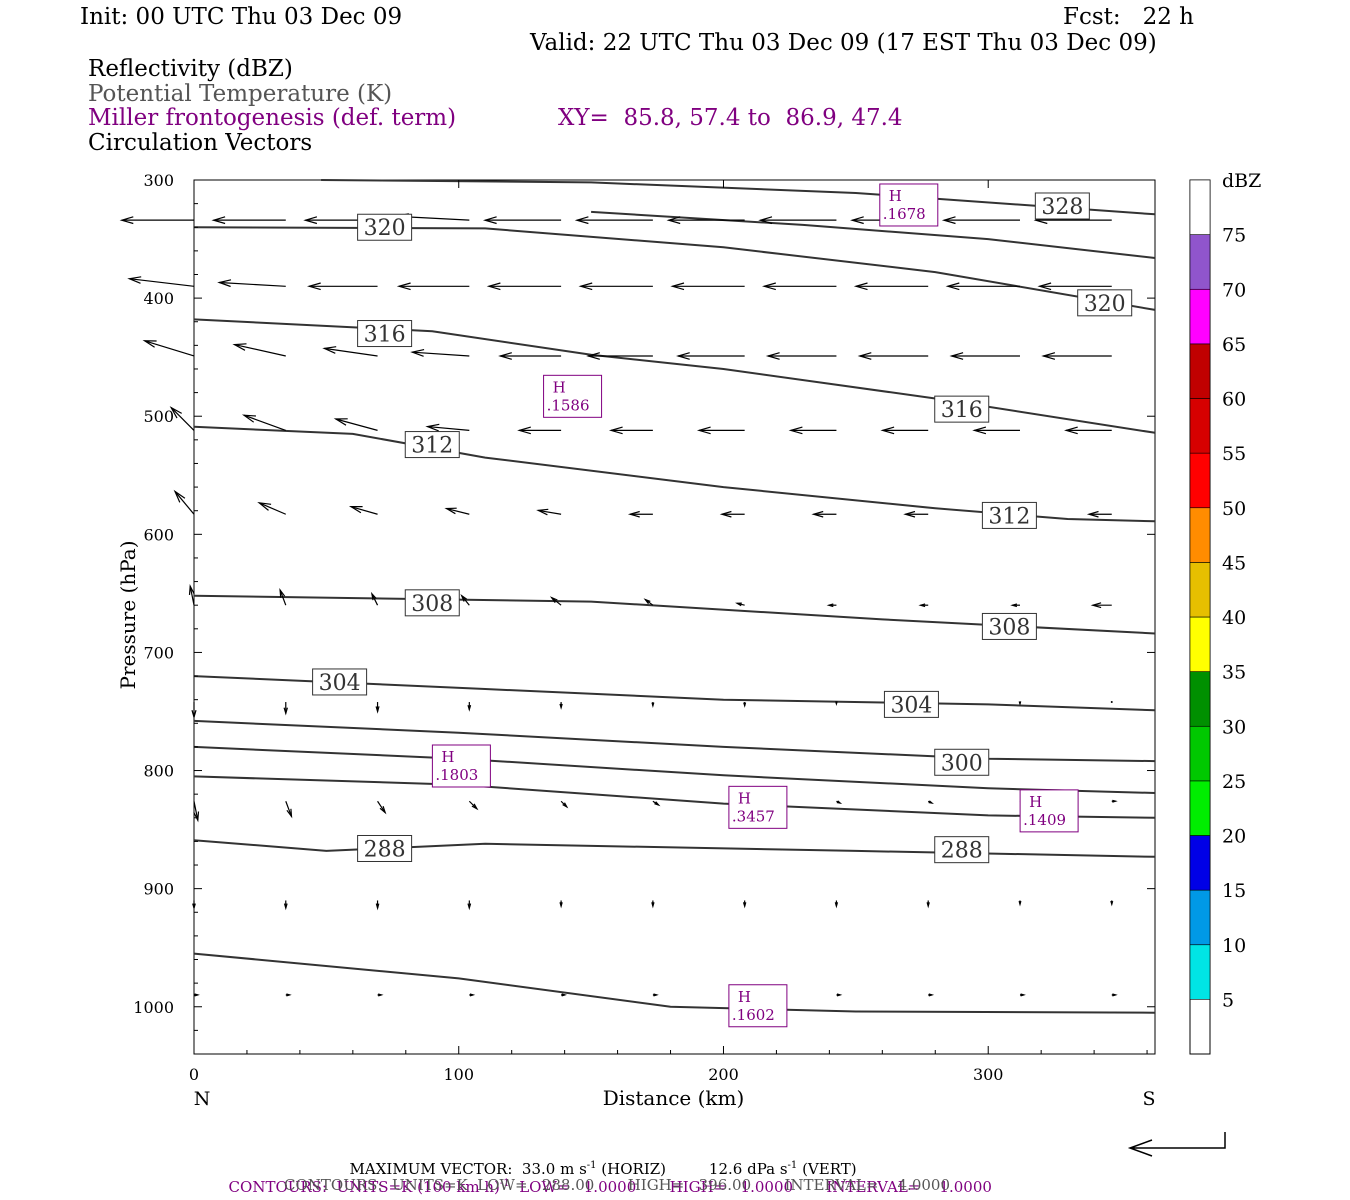  I want to click on contour-label: 304, so click(340, 683).